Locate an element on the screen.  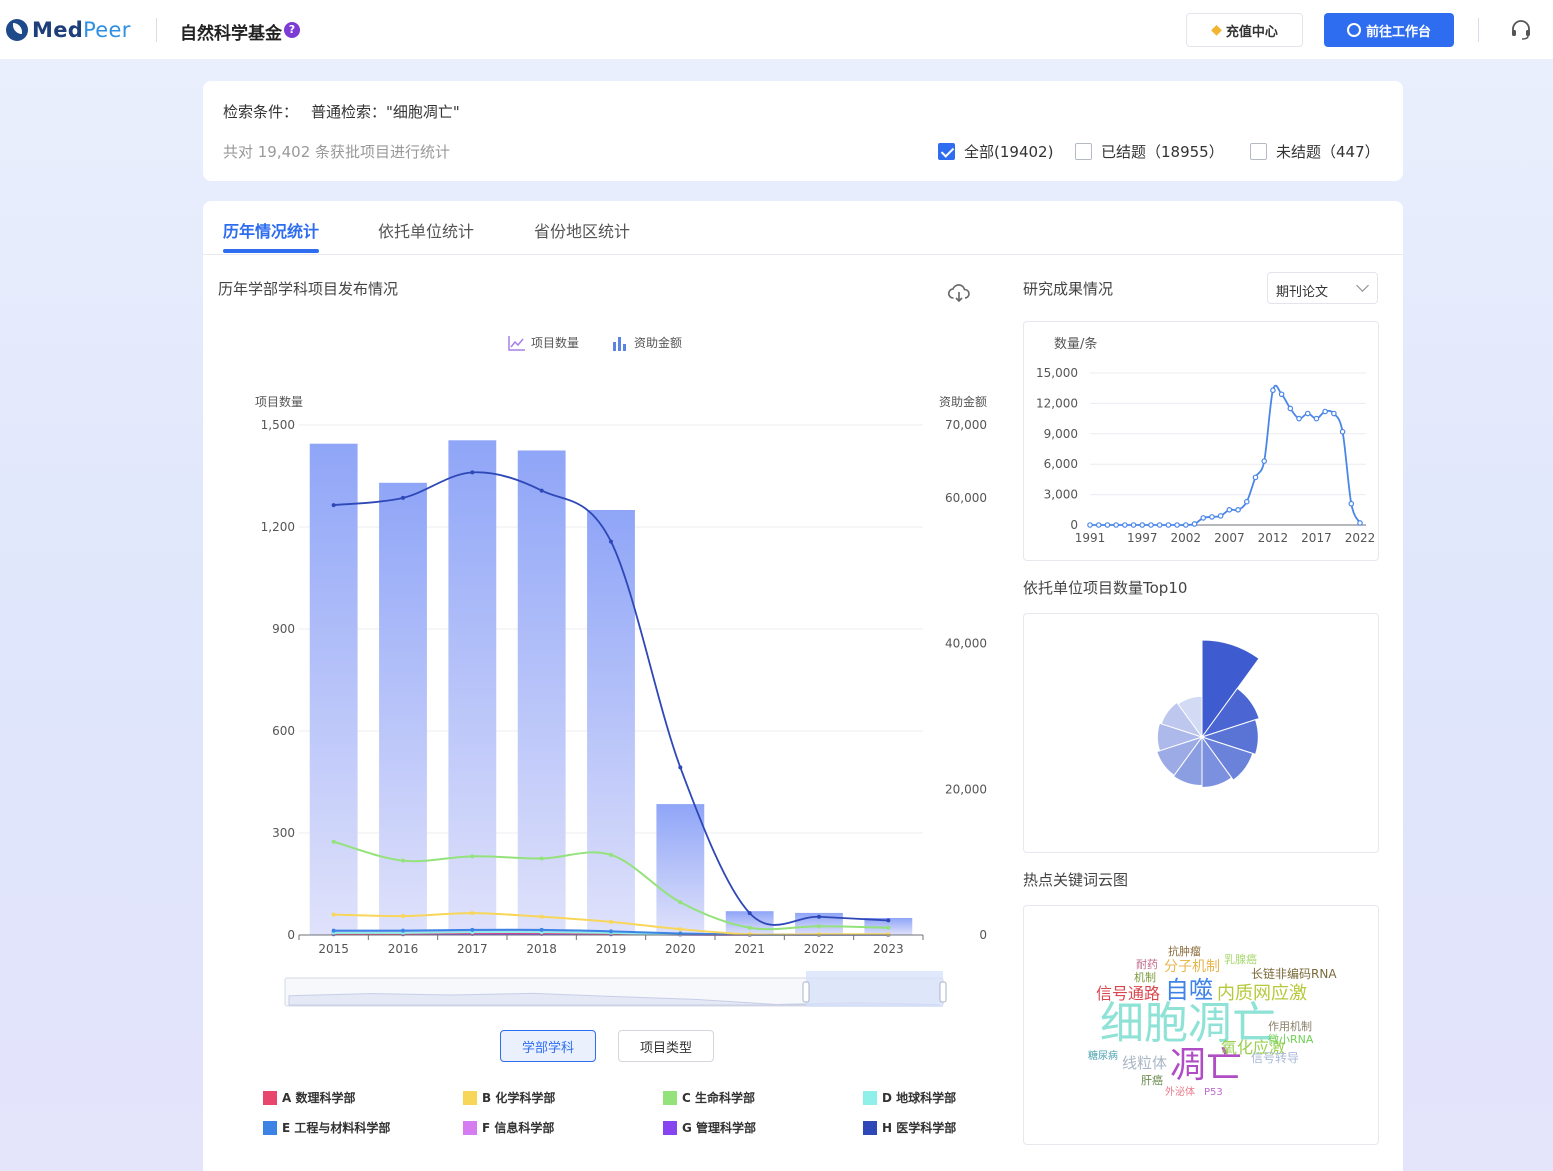
medpeer-logo: MedPeer is located at coordinates (68, 30).